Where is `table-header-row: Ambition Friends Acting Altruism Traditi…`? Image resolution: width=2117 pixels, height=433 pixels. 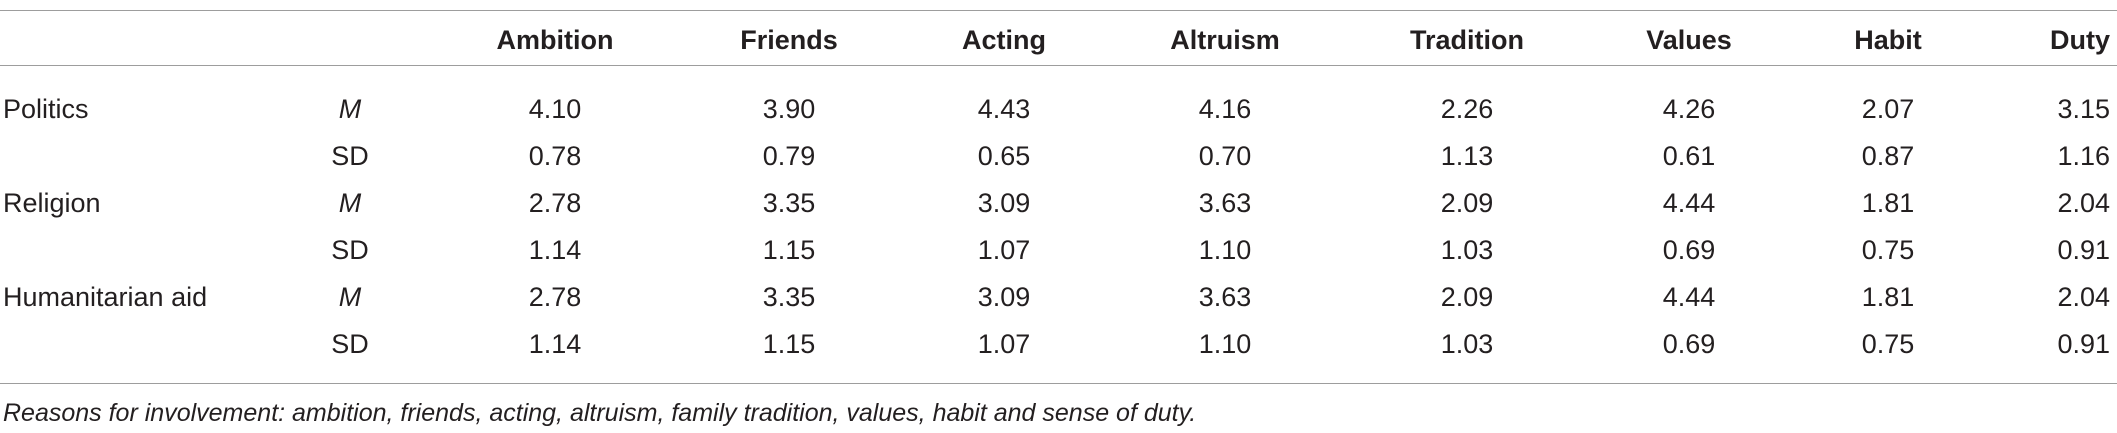 table-header-row: Ambition Friends Acting Altruism Traditi… is located at coordinates (1058, 38).